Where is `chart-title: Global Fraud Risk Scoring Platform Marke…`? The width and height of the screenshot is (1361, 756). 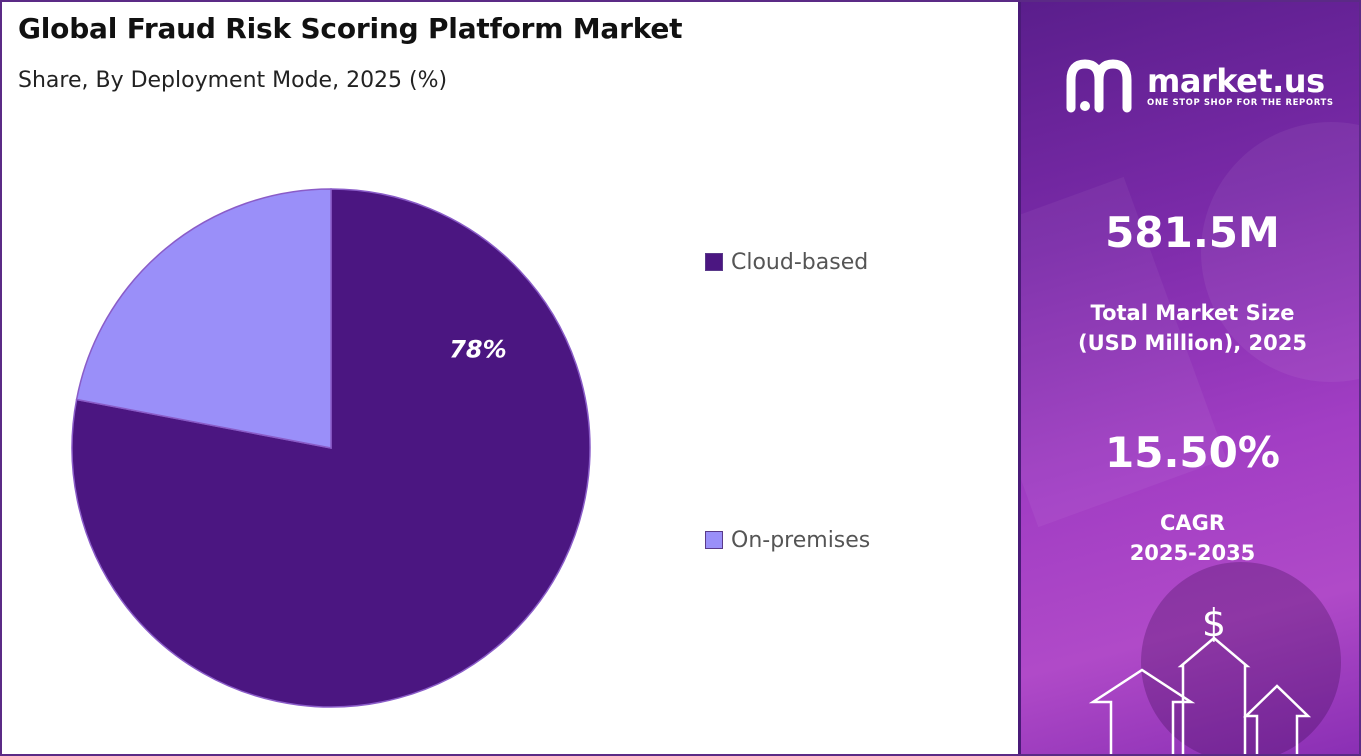
chart-title: Global Fraud Risk Scoring Platform Marke… is located at coordinates (350, 28).